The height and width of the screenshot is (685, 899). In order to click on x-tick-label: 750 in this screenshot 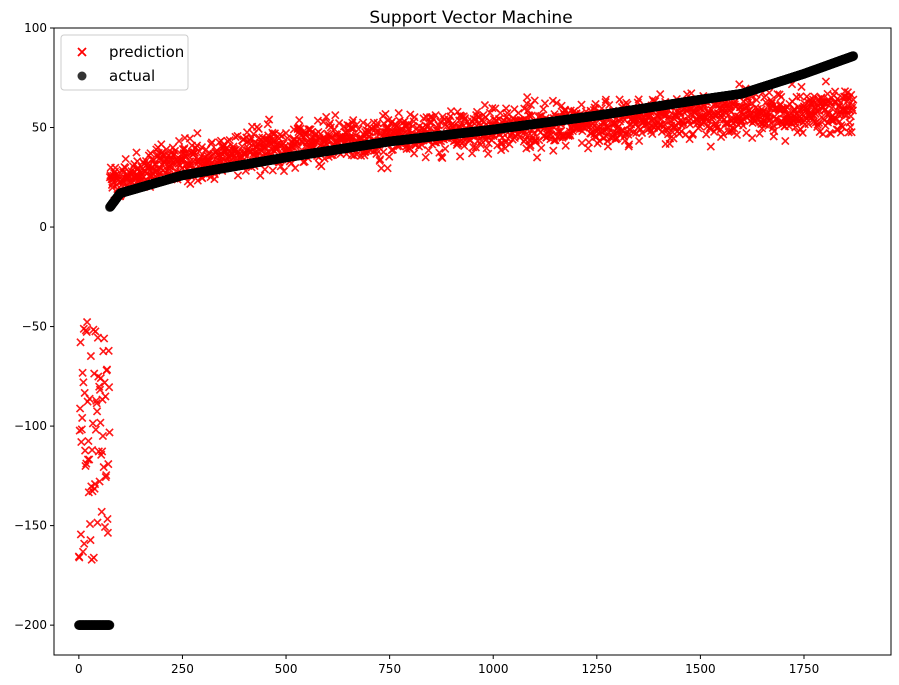, I will do `click(389, 669)`.